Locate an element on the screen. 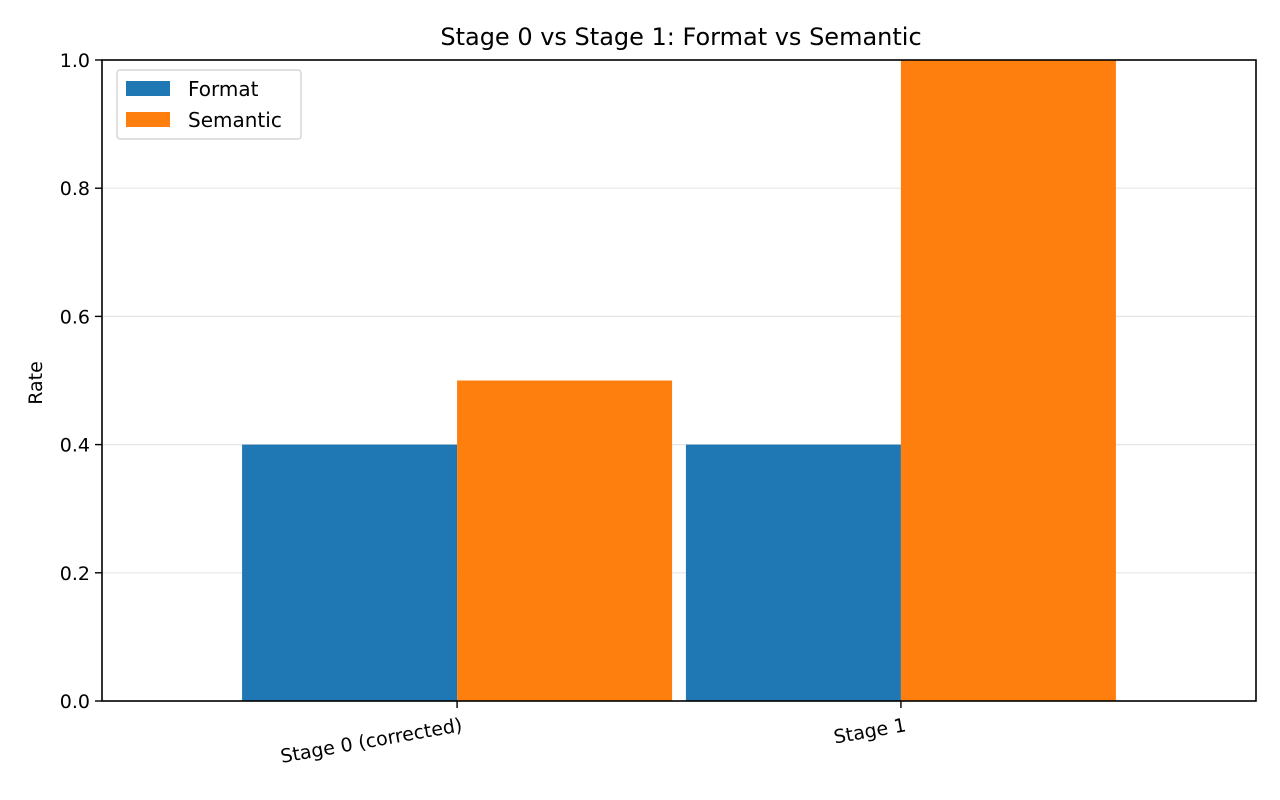 Image resolution: width=1280 pixels, height=800 pixels. legend-swatch-semantic is located at coordinates (148, 119).